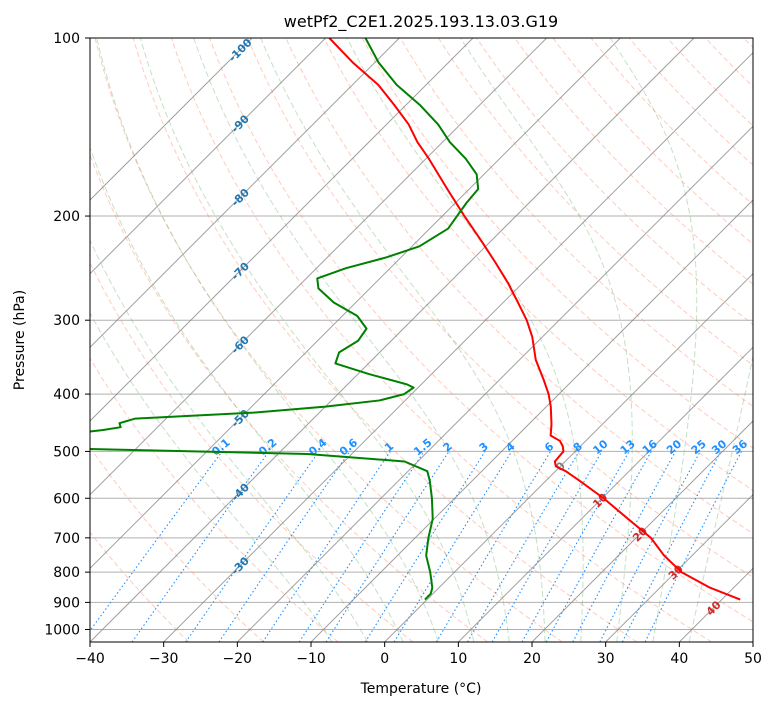 This screenshot has width=775, height=708. What do you see at coordinates (421, 22) in the screenshot?
I see `chart-title: wetPf2_C2E1.2025.193.13.03.G19` at bounding box center [421, 22].